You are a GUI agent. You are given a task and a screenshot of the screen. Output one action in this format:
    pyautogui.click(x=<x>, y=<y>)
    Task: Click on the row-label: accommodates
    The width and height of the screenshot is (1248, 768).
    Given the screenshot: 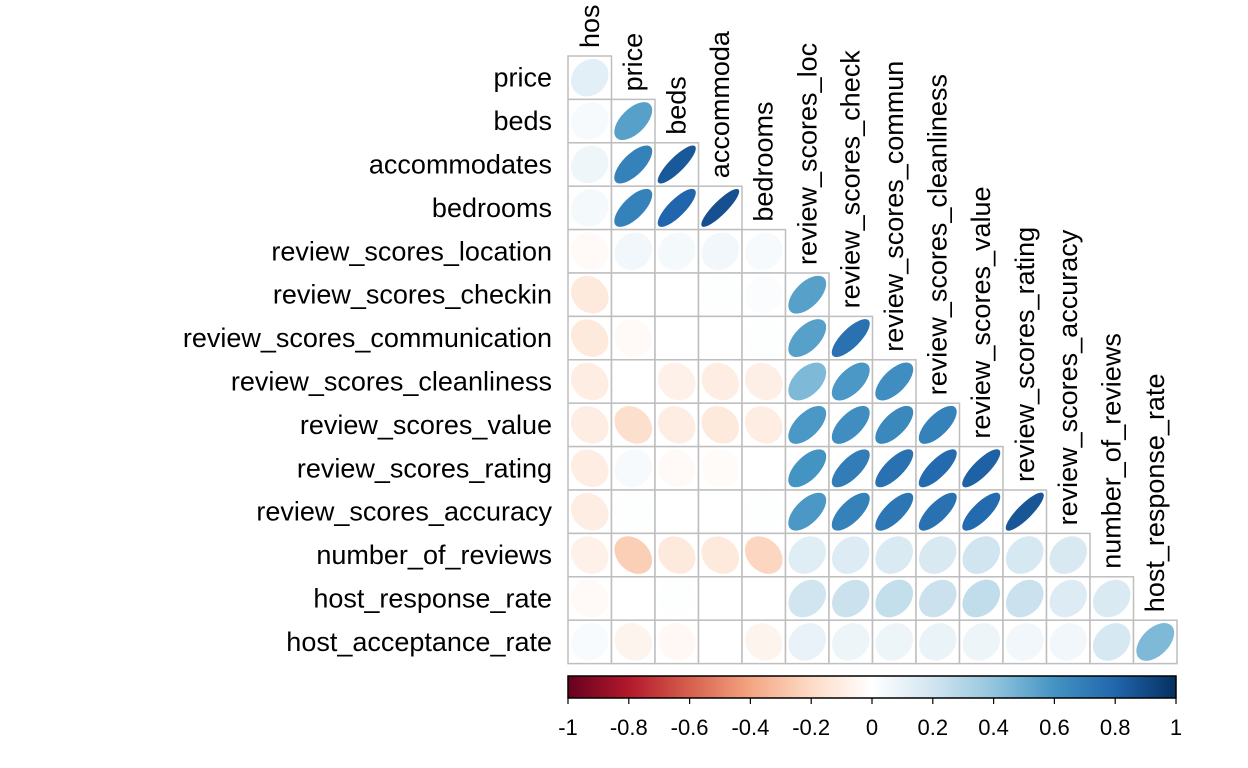 What is the action you would take?
    pyautogui.click(x=460, y=165)
    